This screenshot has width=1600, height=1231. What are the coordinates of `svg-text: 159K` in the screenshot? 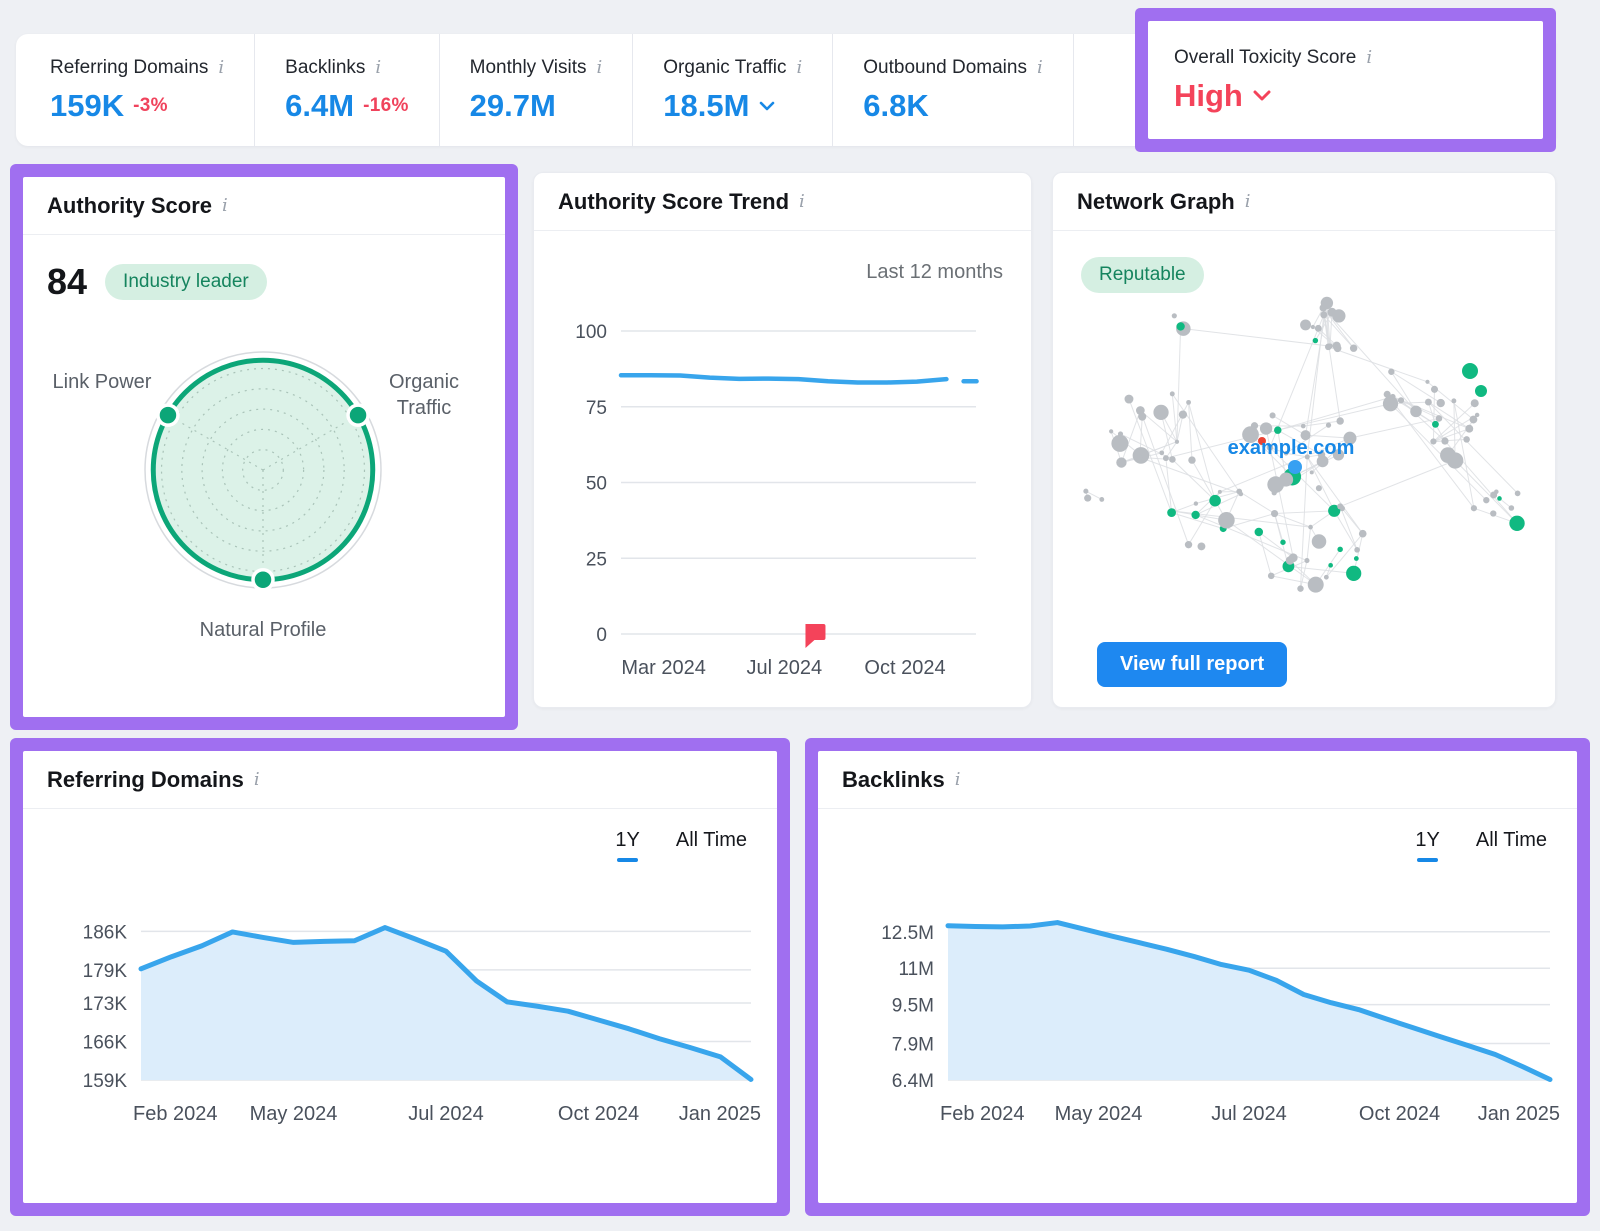 It's located at (105, 1081).